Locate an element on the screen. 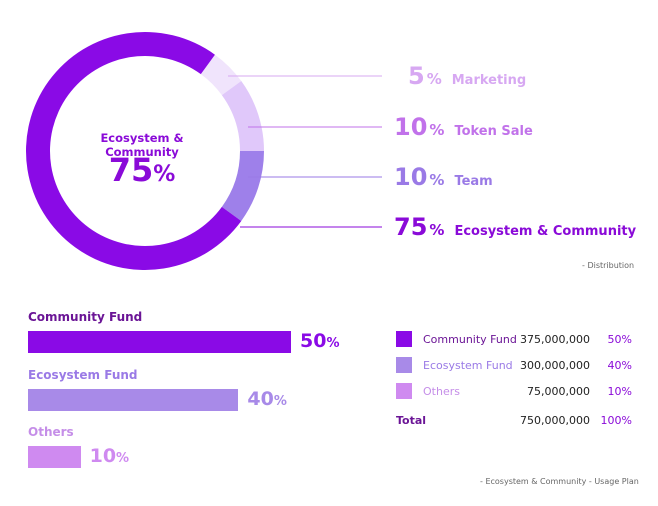 Image resolution: width=658 pixels, height=506 pixels. bar-value-others: 10% is located at coordinates (109, 456).